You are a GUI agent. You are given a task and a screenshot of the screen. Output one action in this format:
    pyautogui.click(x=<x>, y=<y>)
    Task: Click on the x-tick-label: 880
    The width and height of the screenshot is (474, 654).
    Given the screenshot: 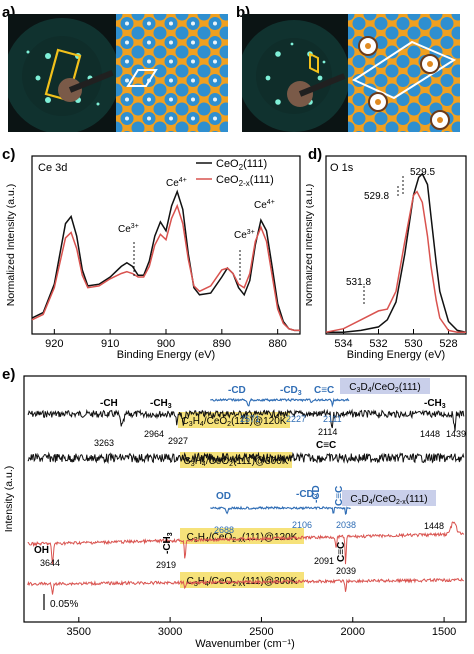 What is the action you would take?
    pyautogui.click(x=277, y=344)
    